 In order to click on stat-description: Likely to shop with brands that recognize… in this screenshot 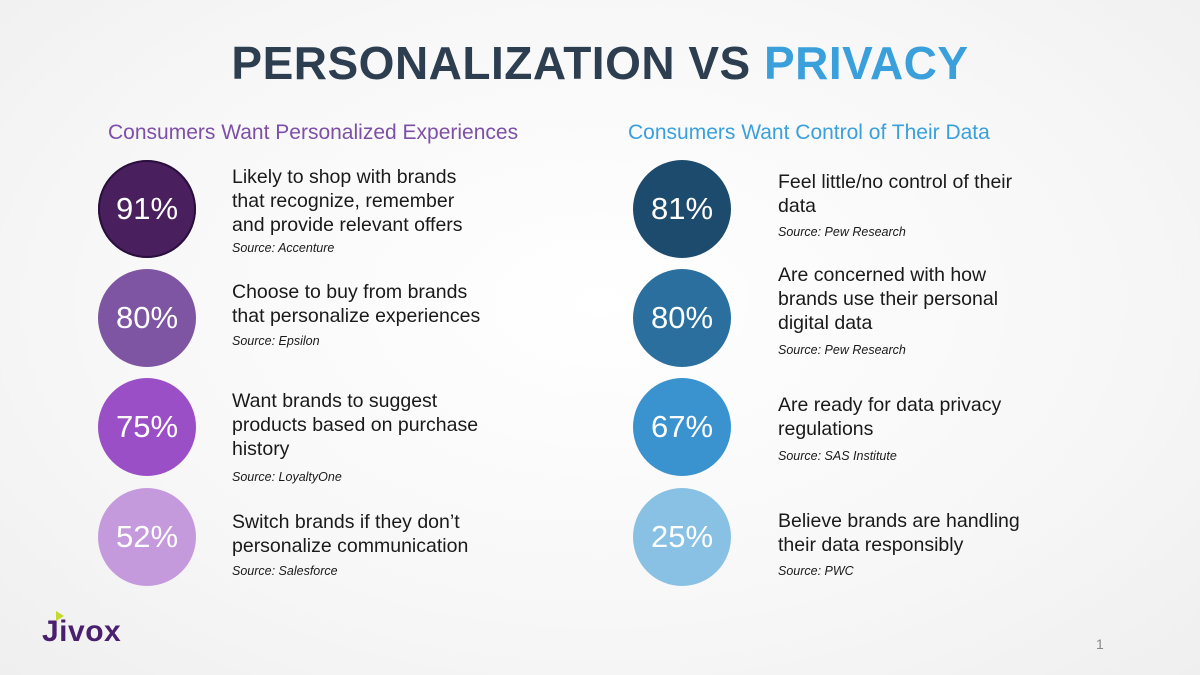, I will do `click(347, 201)`.